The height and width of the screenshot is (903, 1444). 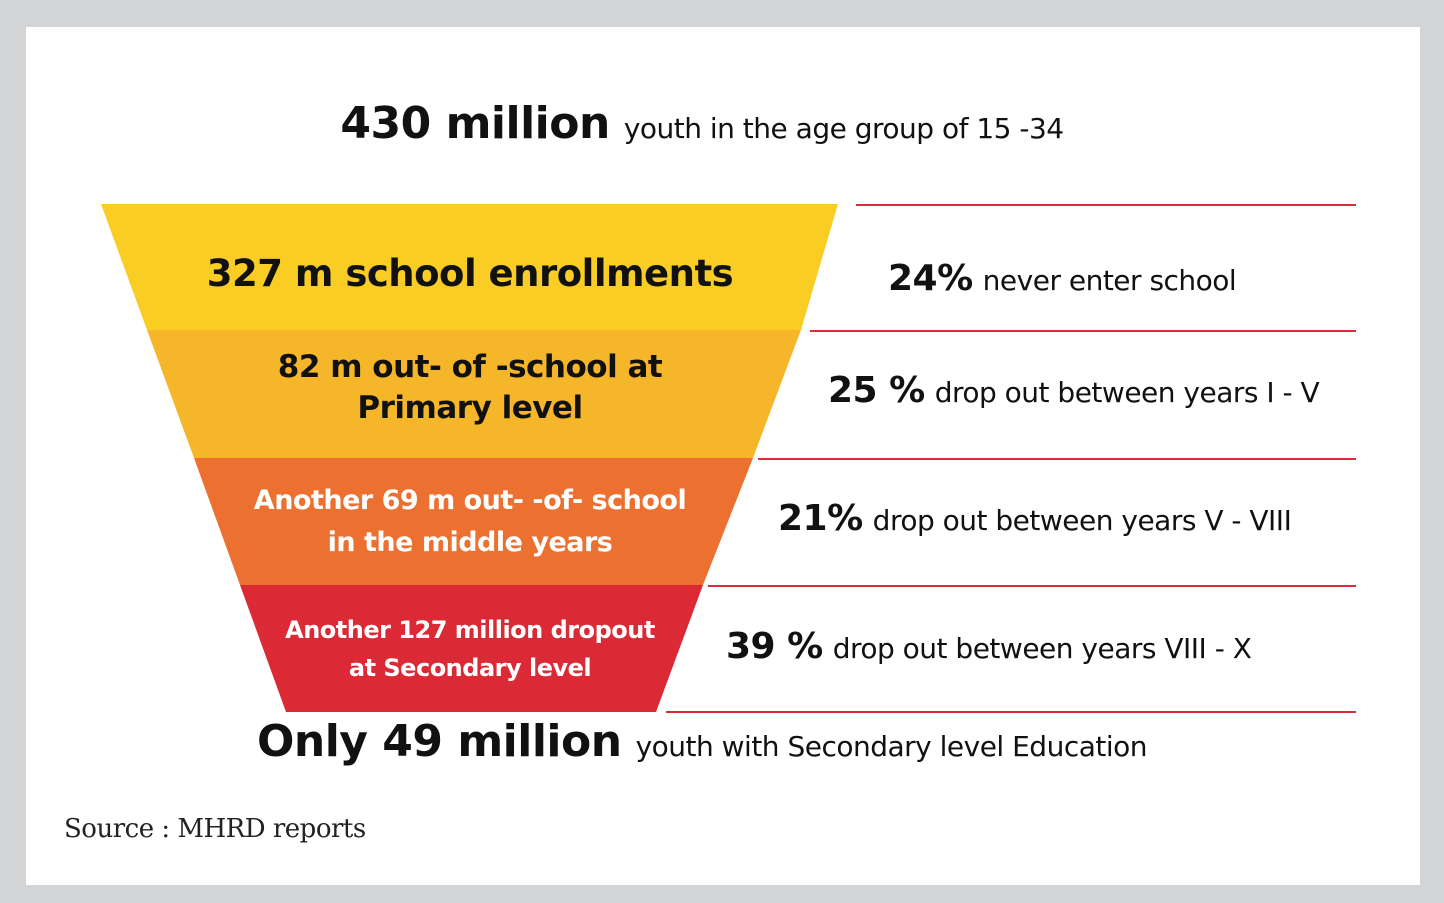 I want to click on stat-description: drop out between years V - VIII, so click(x=1082, y=520).